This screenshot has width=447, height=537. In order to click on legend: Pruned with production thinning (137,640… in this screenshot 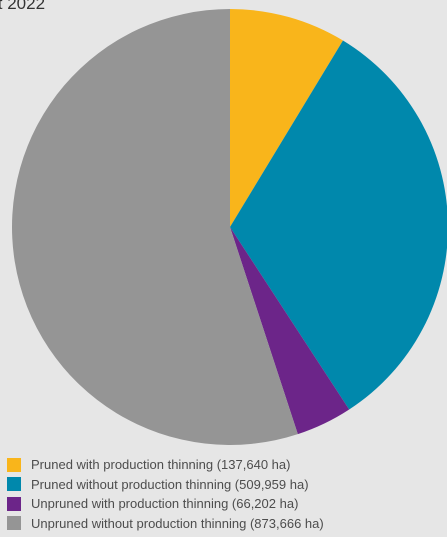, I will do `click(165, 494)`.